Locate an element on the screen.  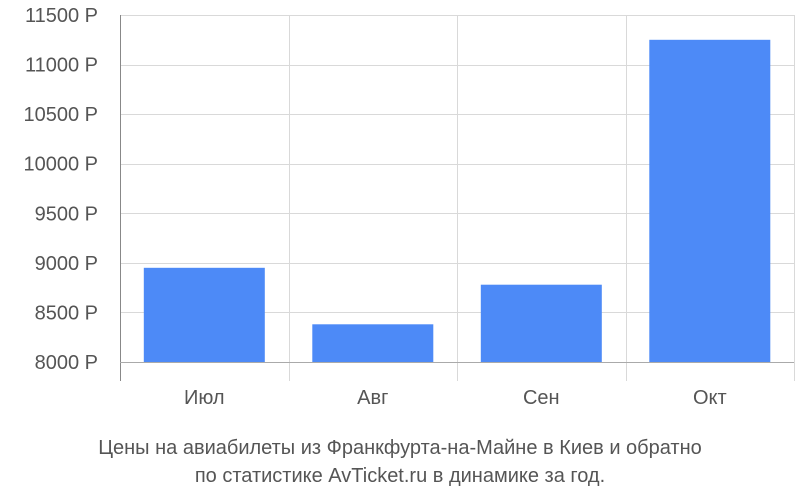
y-tick-label-2: 9000 Р is located at coordinates (66, 264).